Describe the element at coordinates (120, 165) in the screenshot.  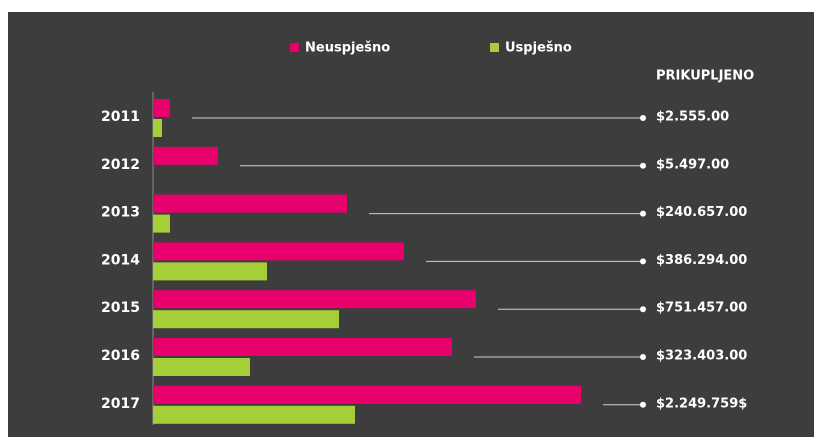
I see `y-tick-label: 2012` at that location.